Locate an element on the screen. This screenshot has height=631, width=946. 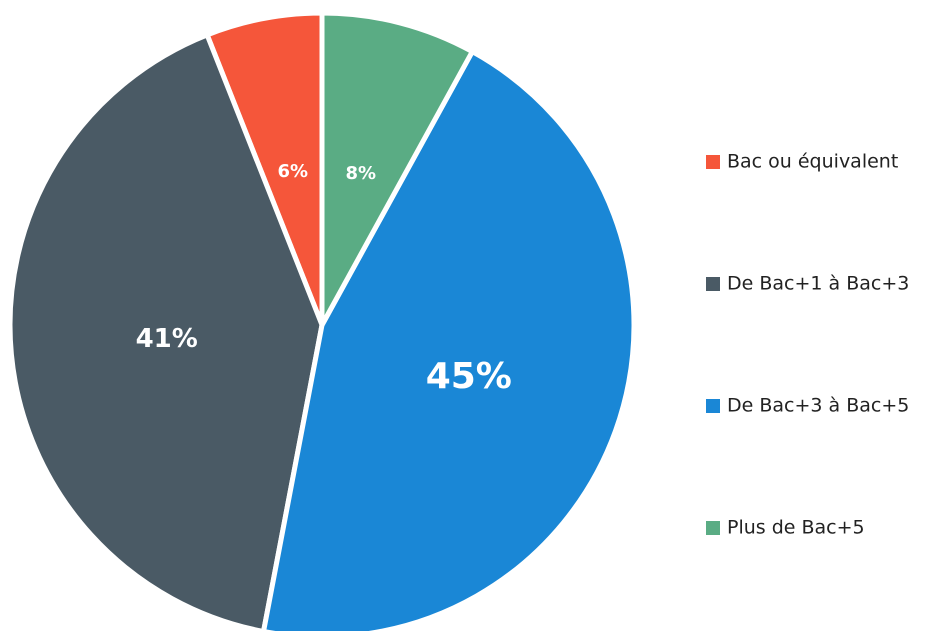
data-label: 6% is located at coordinates (292, 171).